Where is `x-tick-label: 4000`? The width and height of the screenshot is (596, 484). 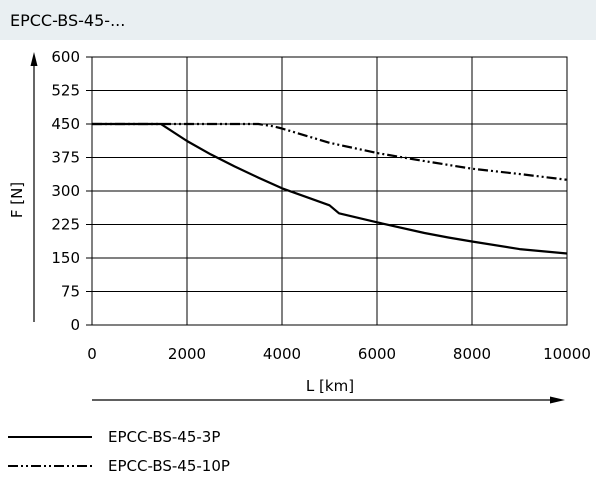
x-tick-label: 4000 is located at coordinates (282, 354).